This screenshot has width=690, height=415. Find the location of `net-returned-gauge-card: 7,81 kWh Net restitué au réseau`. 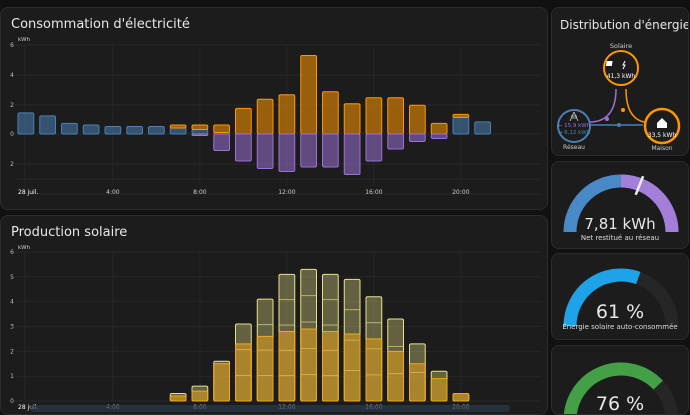

net-returned-gauge-card: 7,81 kWh Net restitué au réseau is located at coordinates (620, 205).